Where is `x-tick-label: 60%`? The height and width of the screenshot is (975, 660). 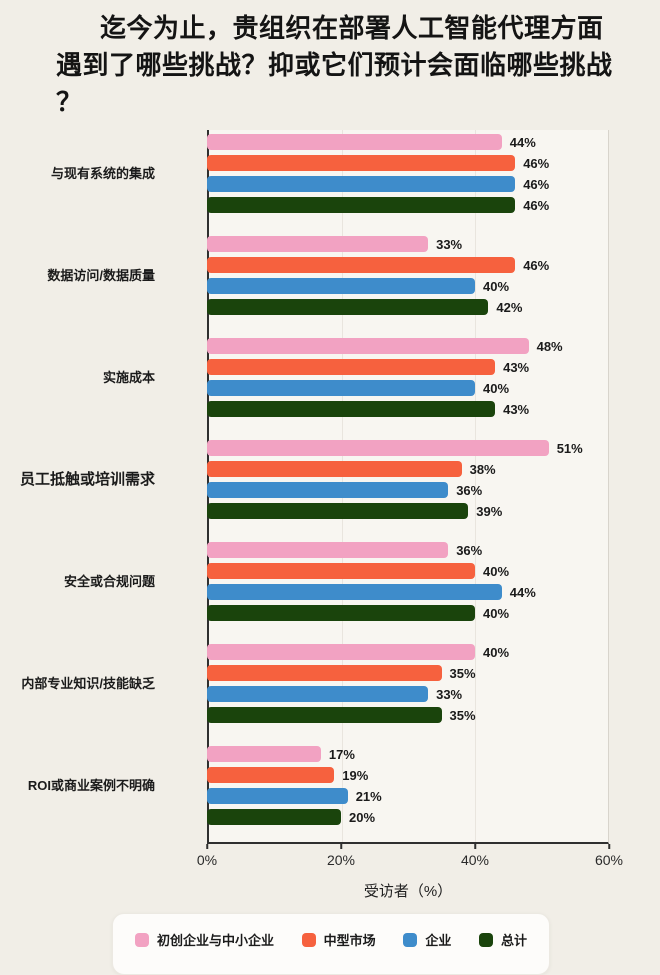
x-tick-label: 60% is located at coordinates (609, 860).